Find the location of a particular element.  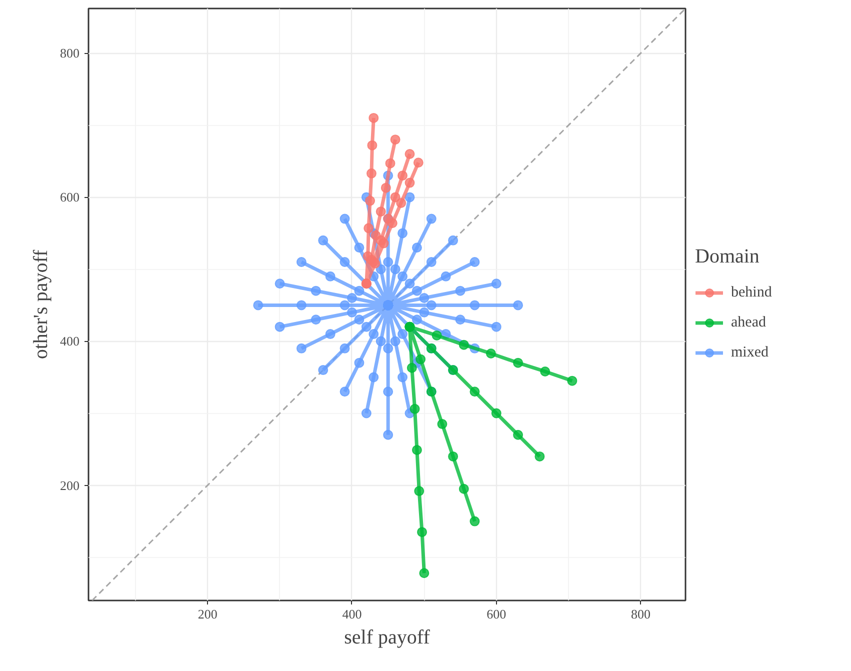

x-tick-label: 800 is located at coordinates (640, 614).